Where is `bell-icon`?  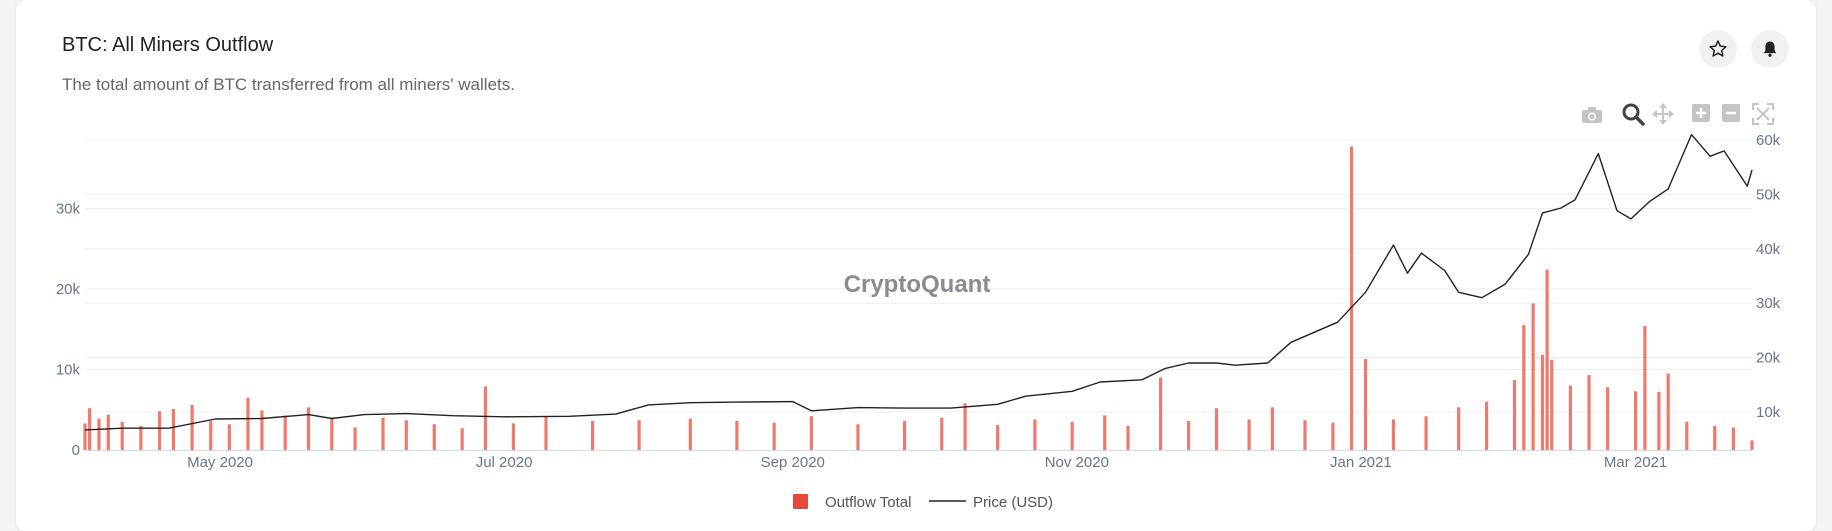
bell-icon is located at coordinates (1770, 49).